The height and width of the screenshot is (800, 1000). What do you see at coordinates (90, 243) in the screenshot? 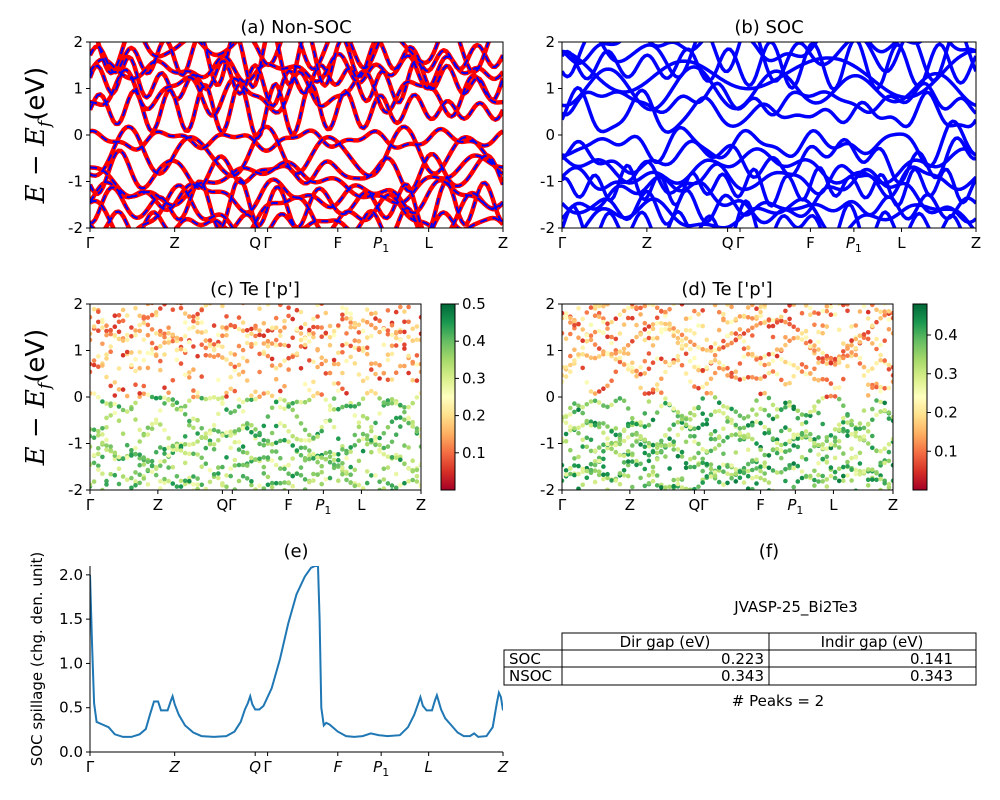
I see `panel-a-ktick-label: Γ` at bounding box center [90, 243].